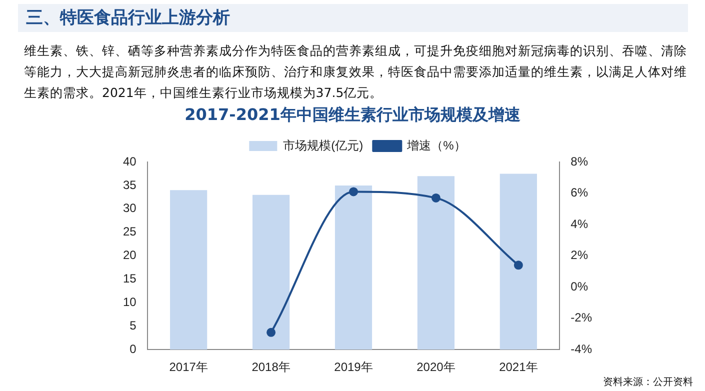  What do you see at coordinates (323, 145) in the screenshot?
I see `legend-label: 市场规模(亿元)` at bounding box center [323, 145].